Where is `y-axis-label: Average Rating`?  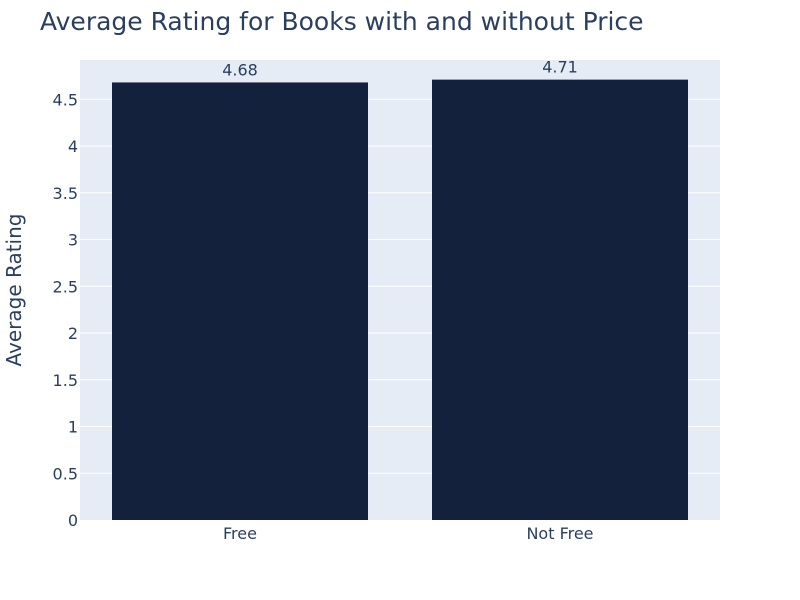
y-axis-label: Average Rating is located at coordinates (14, 290).